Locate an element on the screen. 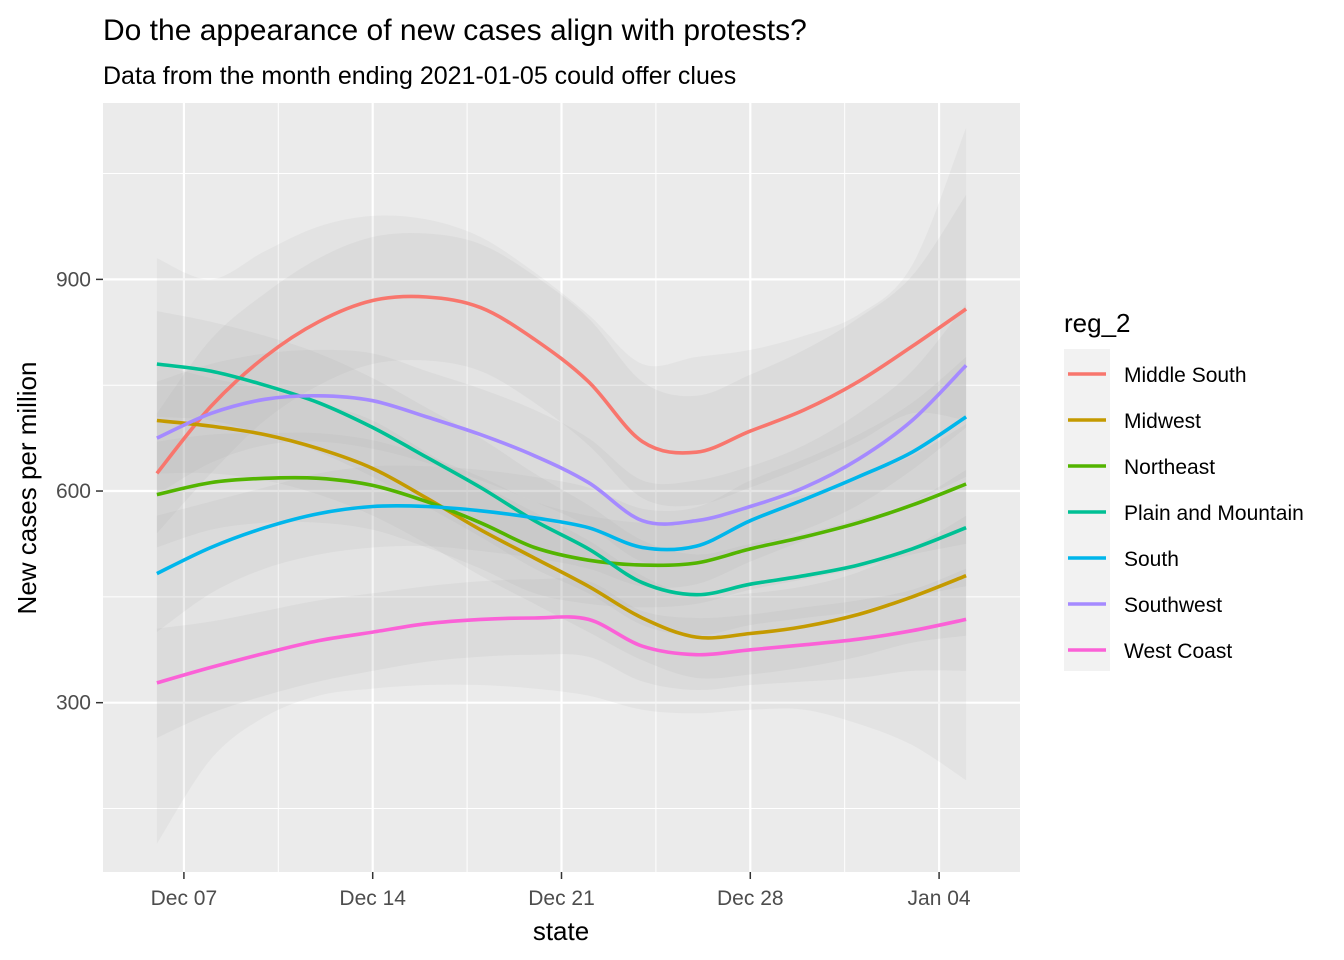  legend-key-background is located at coordinates (1087, 510).